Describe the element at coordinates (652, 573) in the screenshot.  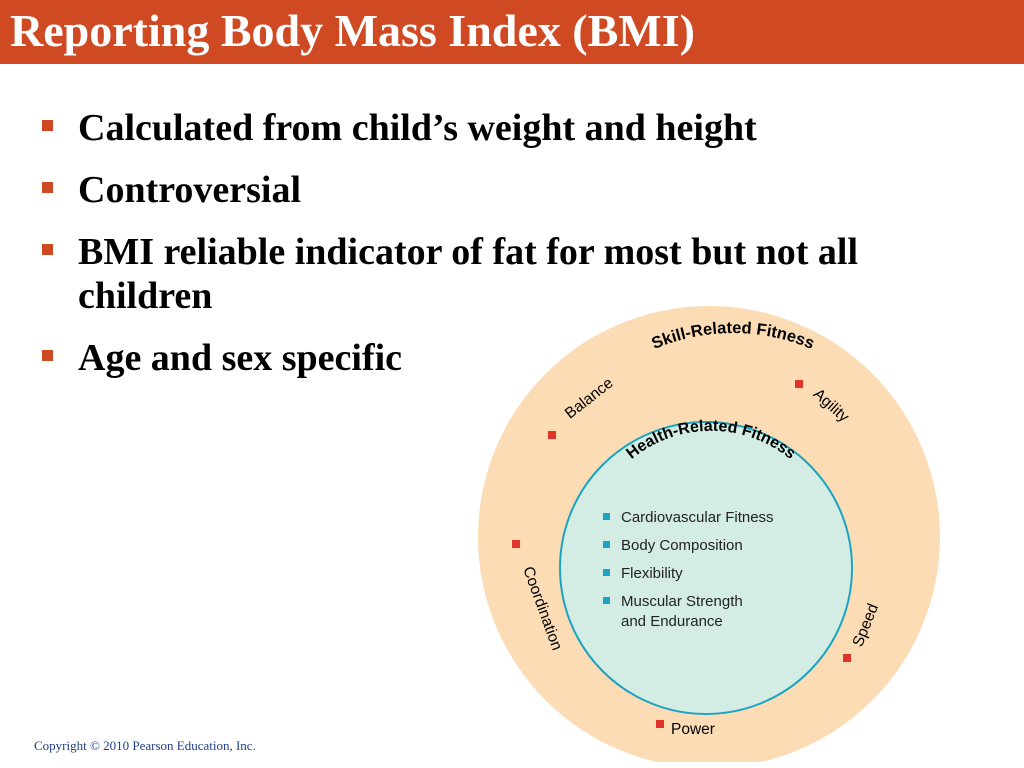
I see `health-item: Flexibility` at that location.